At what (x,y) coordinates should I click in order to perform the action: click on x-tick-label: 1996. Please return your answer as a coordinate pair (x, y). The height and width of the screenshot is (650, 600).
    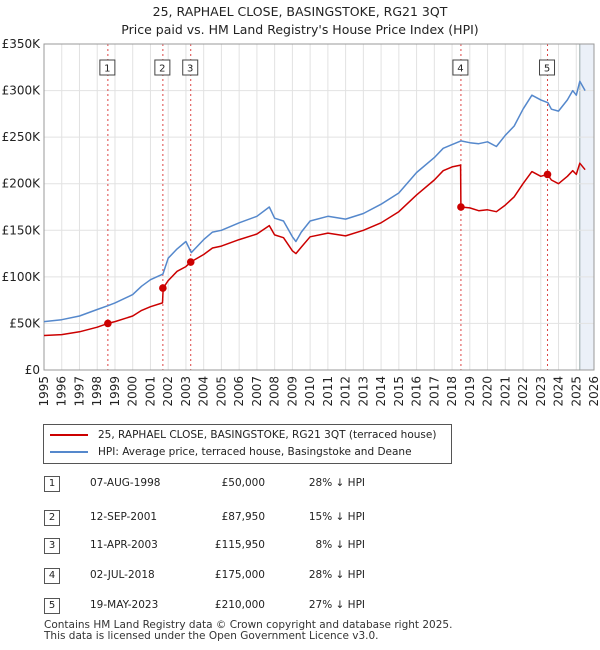
    Looking at the image, I should click on (62, 391).